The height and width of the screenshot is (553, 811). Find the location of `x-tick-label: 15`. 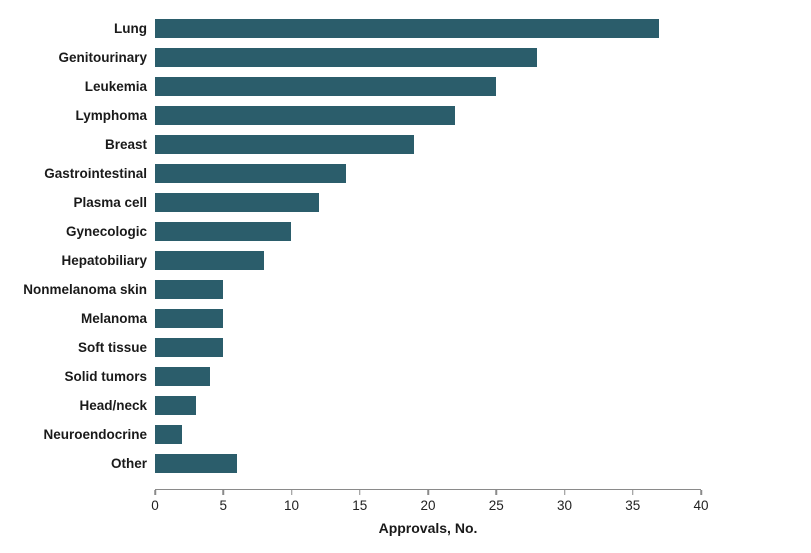

x-tick-label: 15 is located at coordinates (360, 505).